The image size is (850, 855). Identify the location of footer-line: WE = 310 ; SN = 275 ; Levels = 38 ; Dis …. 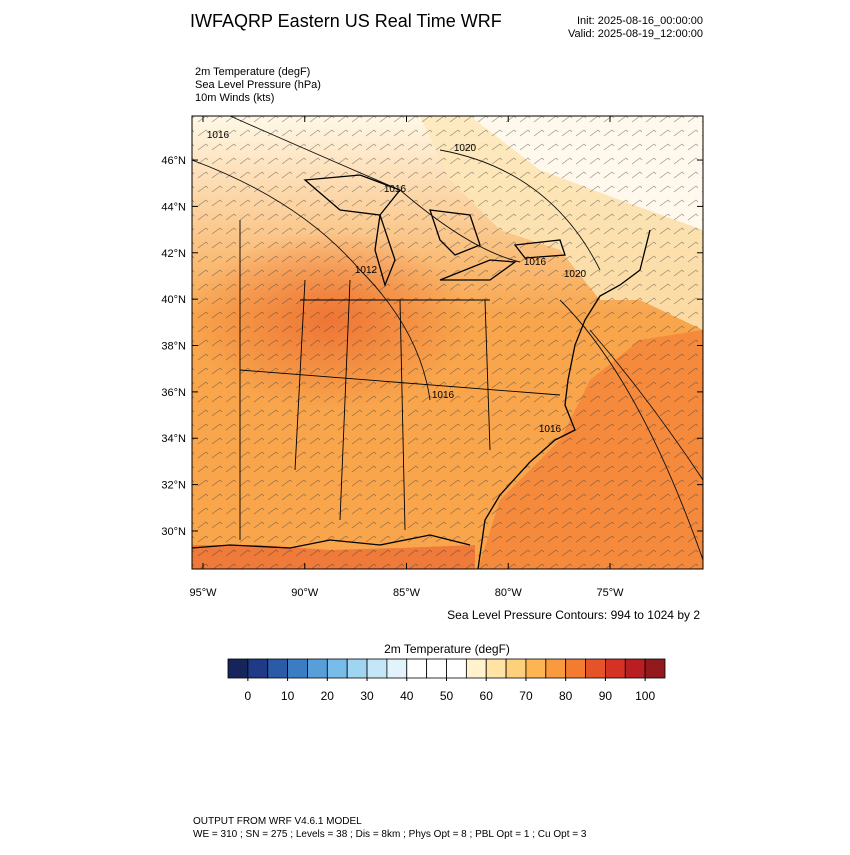
(390, 834).